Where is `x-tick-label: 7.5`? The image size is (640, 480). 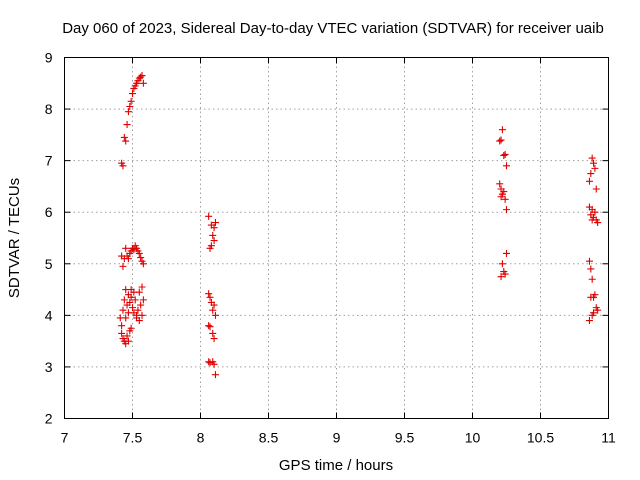
x-tick-label: 7.5 is located at coordinates (133, 438).